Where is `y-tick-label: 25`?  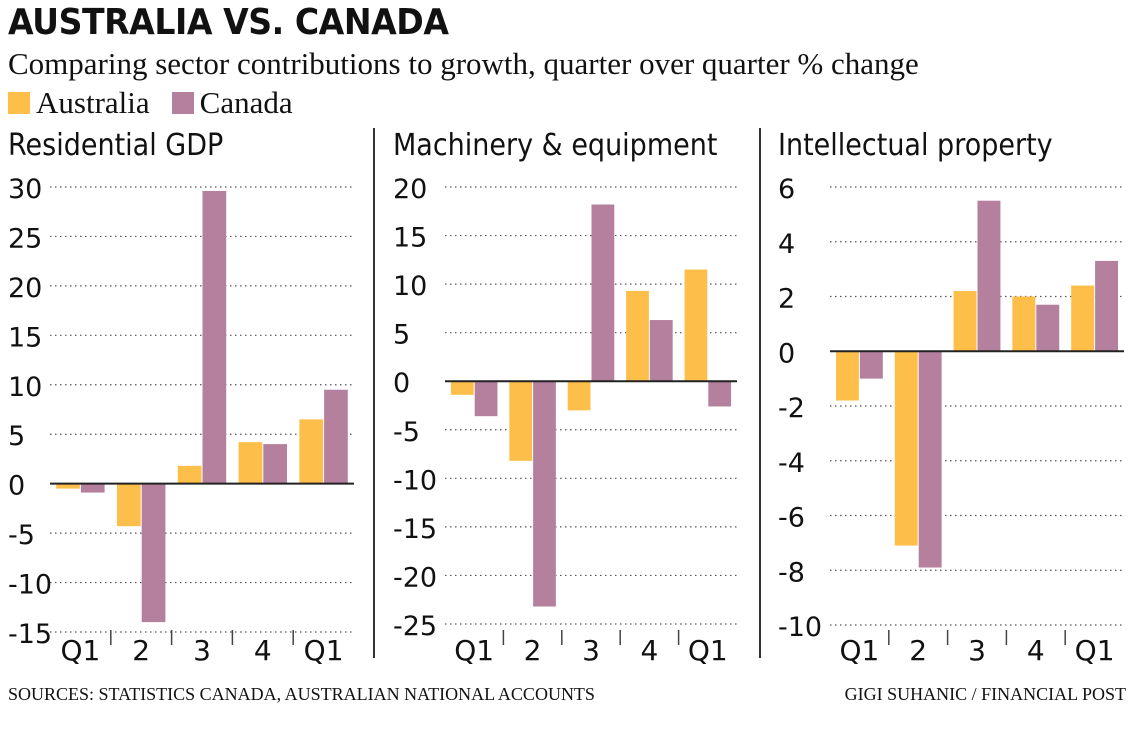 y-tick-label: 25 is located at coordinates (25, 238).